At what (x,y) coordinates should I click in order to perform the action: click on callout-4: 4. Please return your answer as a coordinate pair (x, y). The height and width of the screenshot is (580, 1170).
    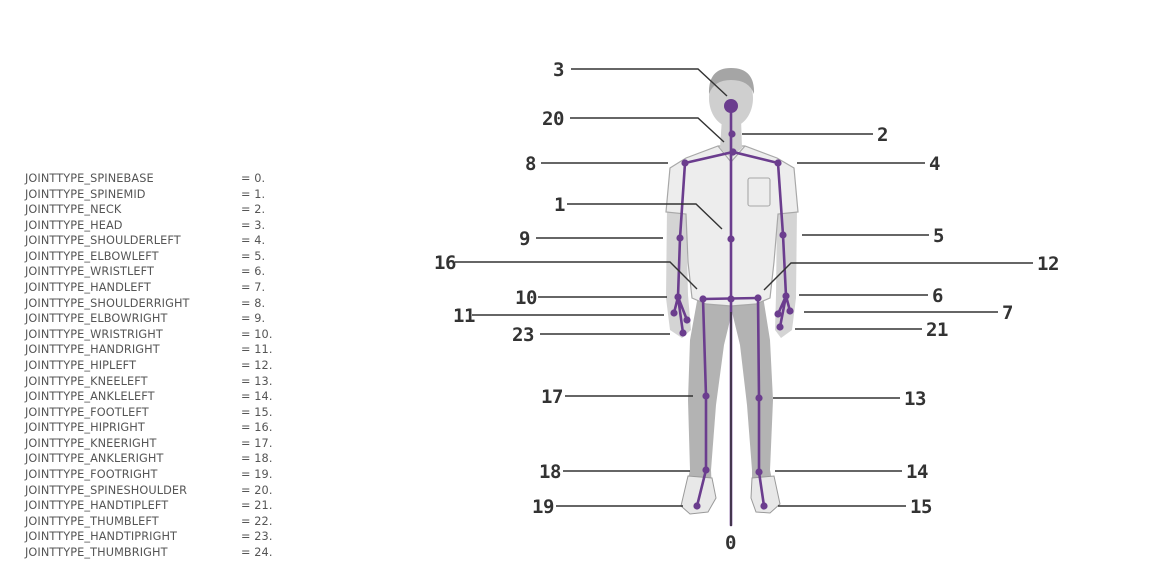
    Looking at the image, I should click on (934, 164).